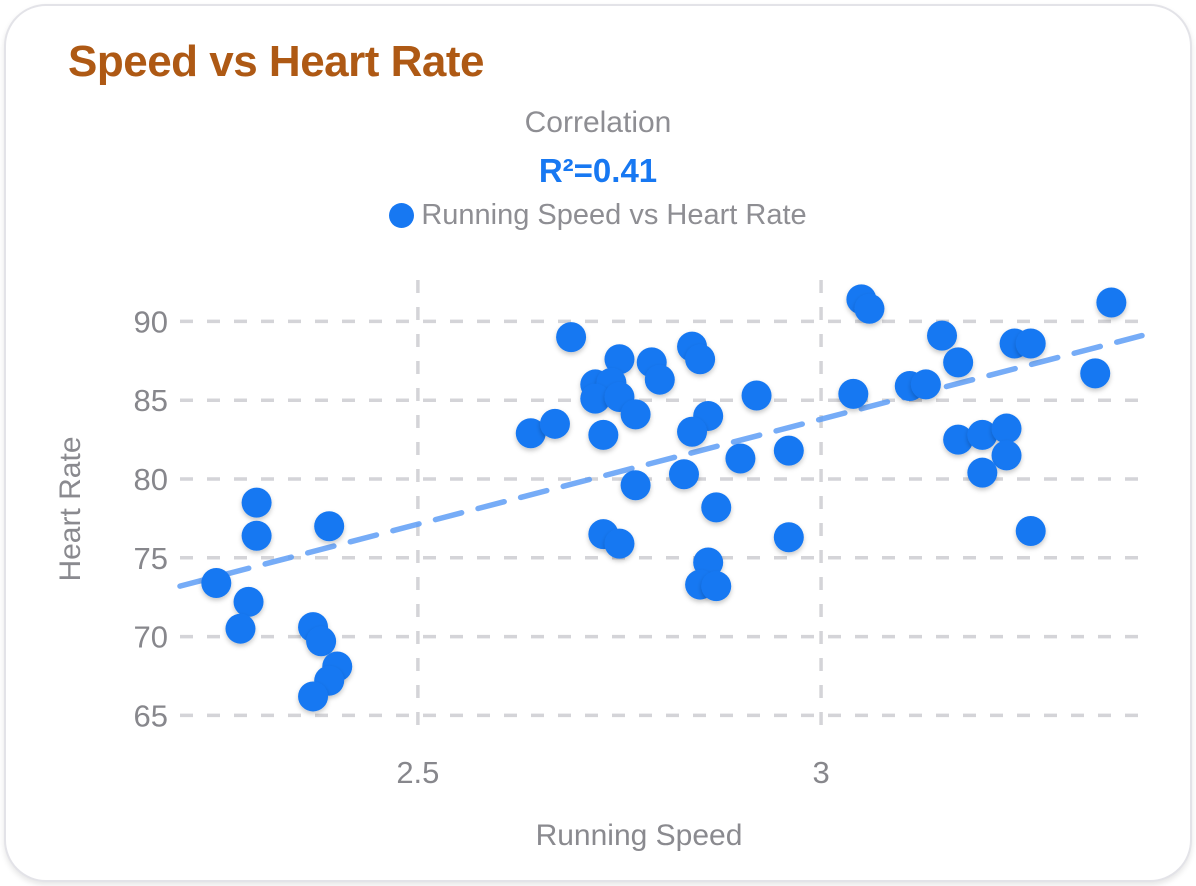 The height and width of the screenshot is (886, 1196). What do you see at coordinates (614, 215) in the screenshot?
I see `legend-label: Running Speed vs Heart Rate` at bounding box center [614, 215].